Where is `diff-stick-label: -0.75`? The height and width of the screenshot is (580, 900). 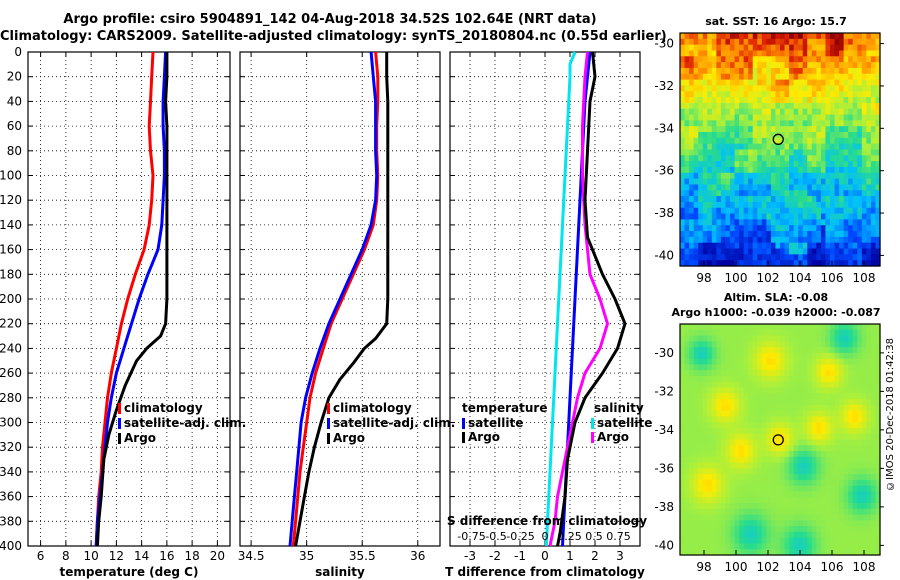 diff-stick-label: -0.75 is located at coordinates (471, 536).